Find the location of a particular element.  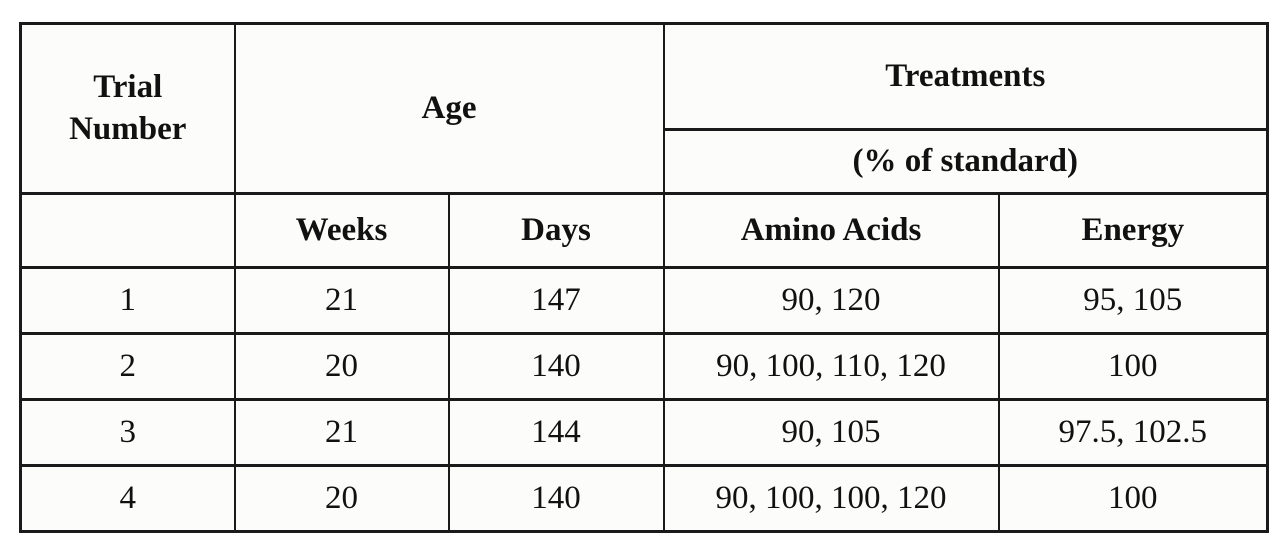

table-row: 4 20 140 90, 100, 100, 120 100 is located at coordinates (644, 498).